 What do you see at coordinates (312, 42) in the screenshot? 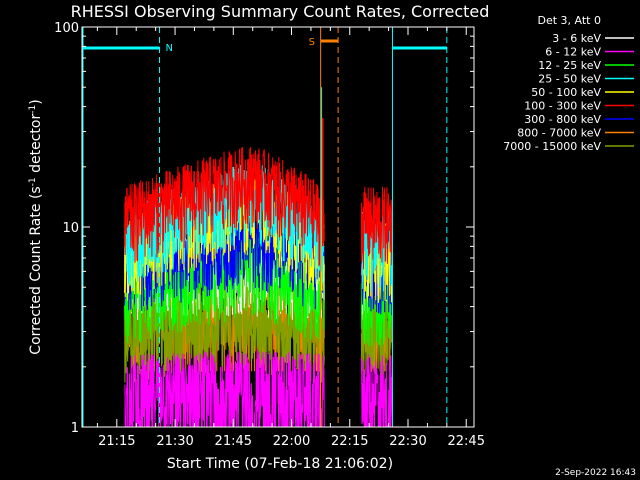
I see `annotation-label: S` at bounding box center [312, 42].